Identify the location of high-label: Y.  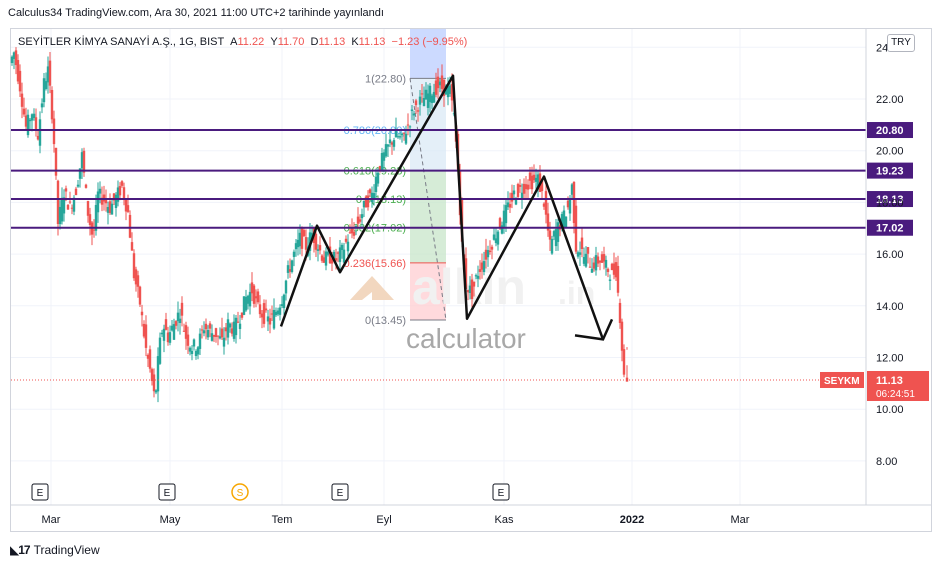
(274, 42).